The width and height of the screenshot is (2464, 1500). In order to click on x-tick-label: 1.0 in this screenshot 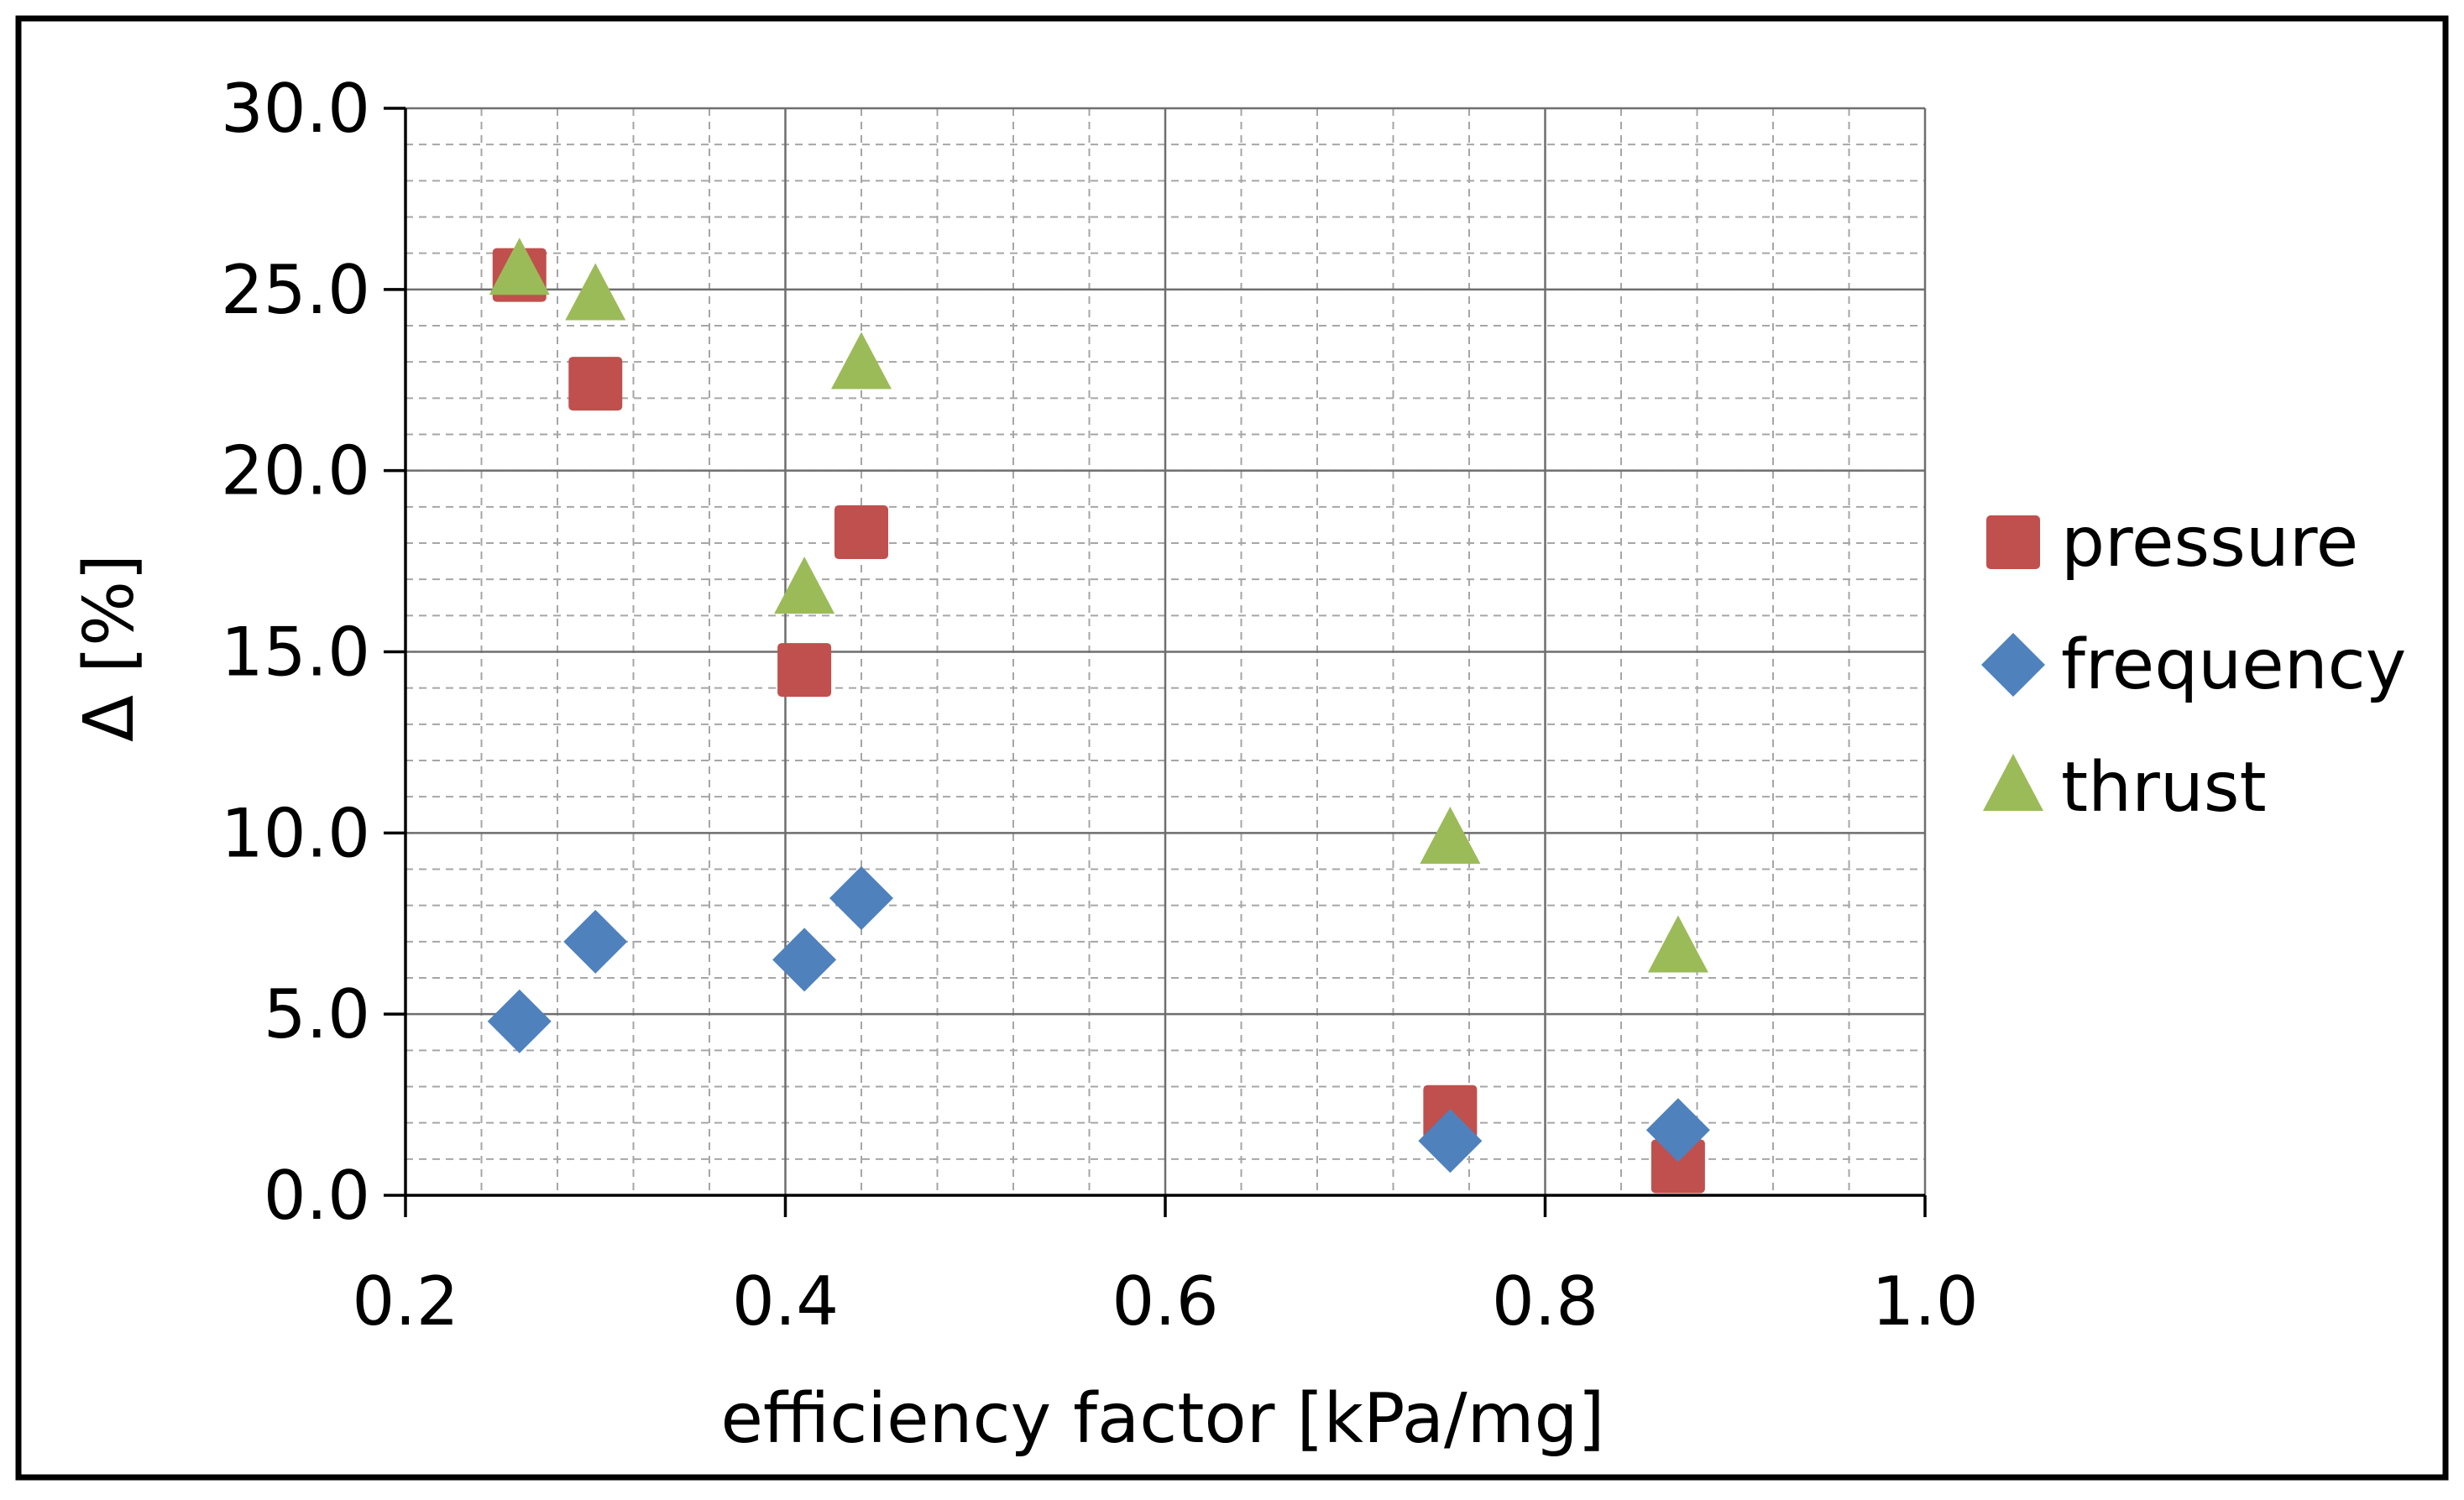, I will do `click(1924, 1301)`.